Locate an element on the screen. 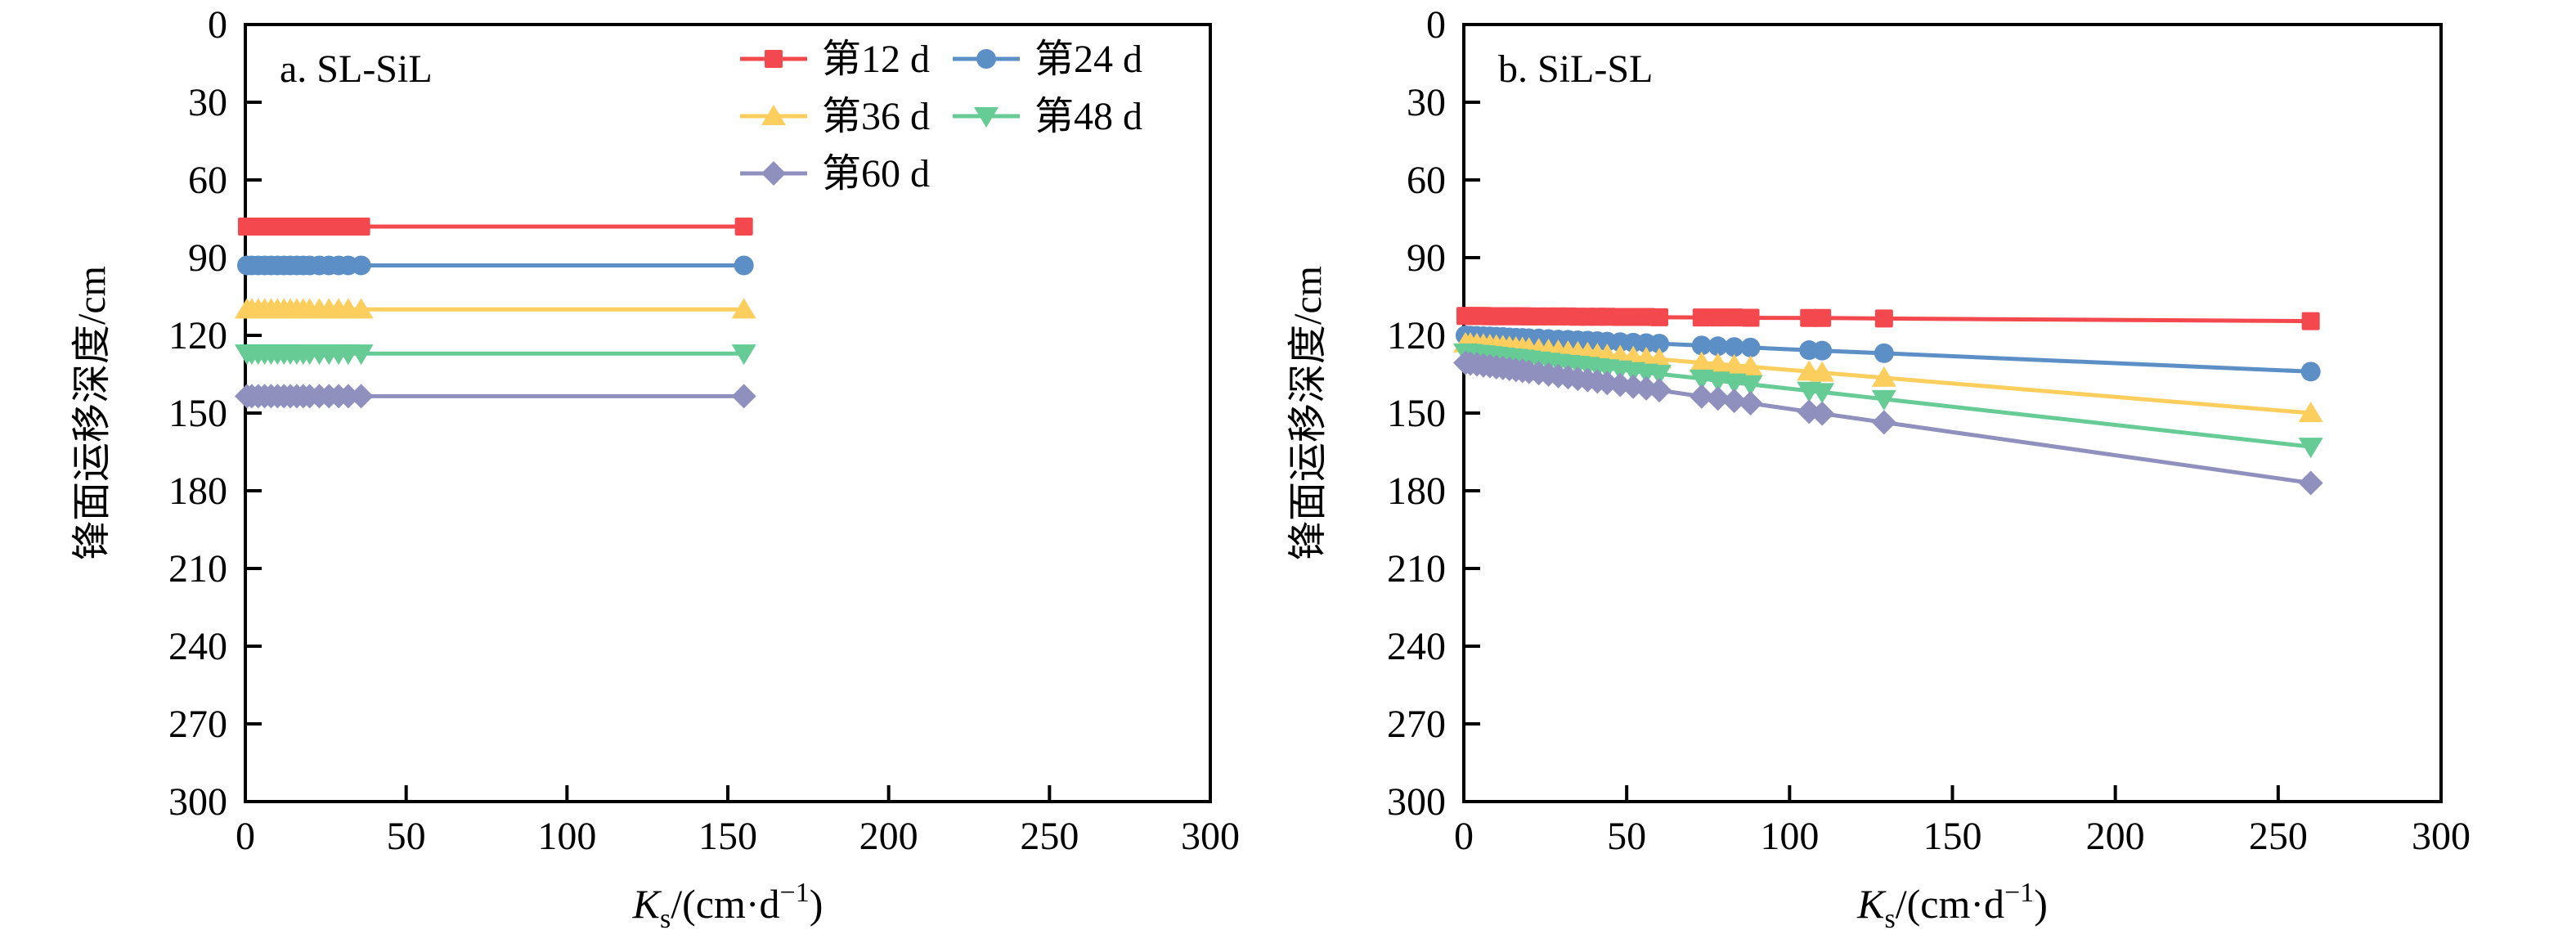 The height and width of the screenshot is (948, 2576). legend-item: 第48 d is located at coordinates (1047, 116).